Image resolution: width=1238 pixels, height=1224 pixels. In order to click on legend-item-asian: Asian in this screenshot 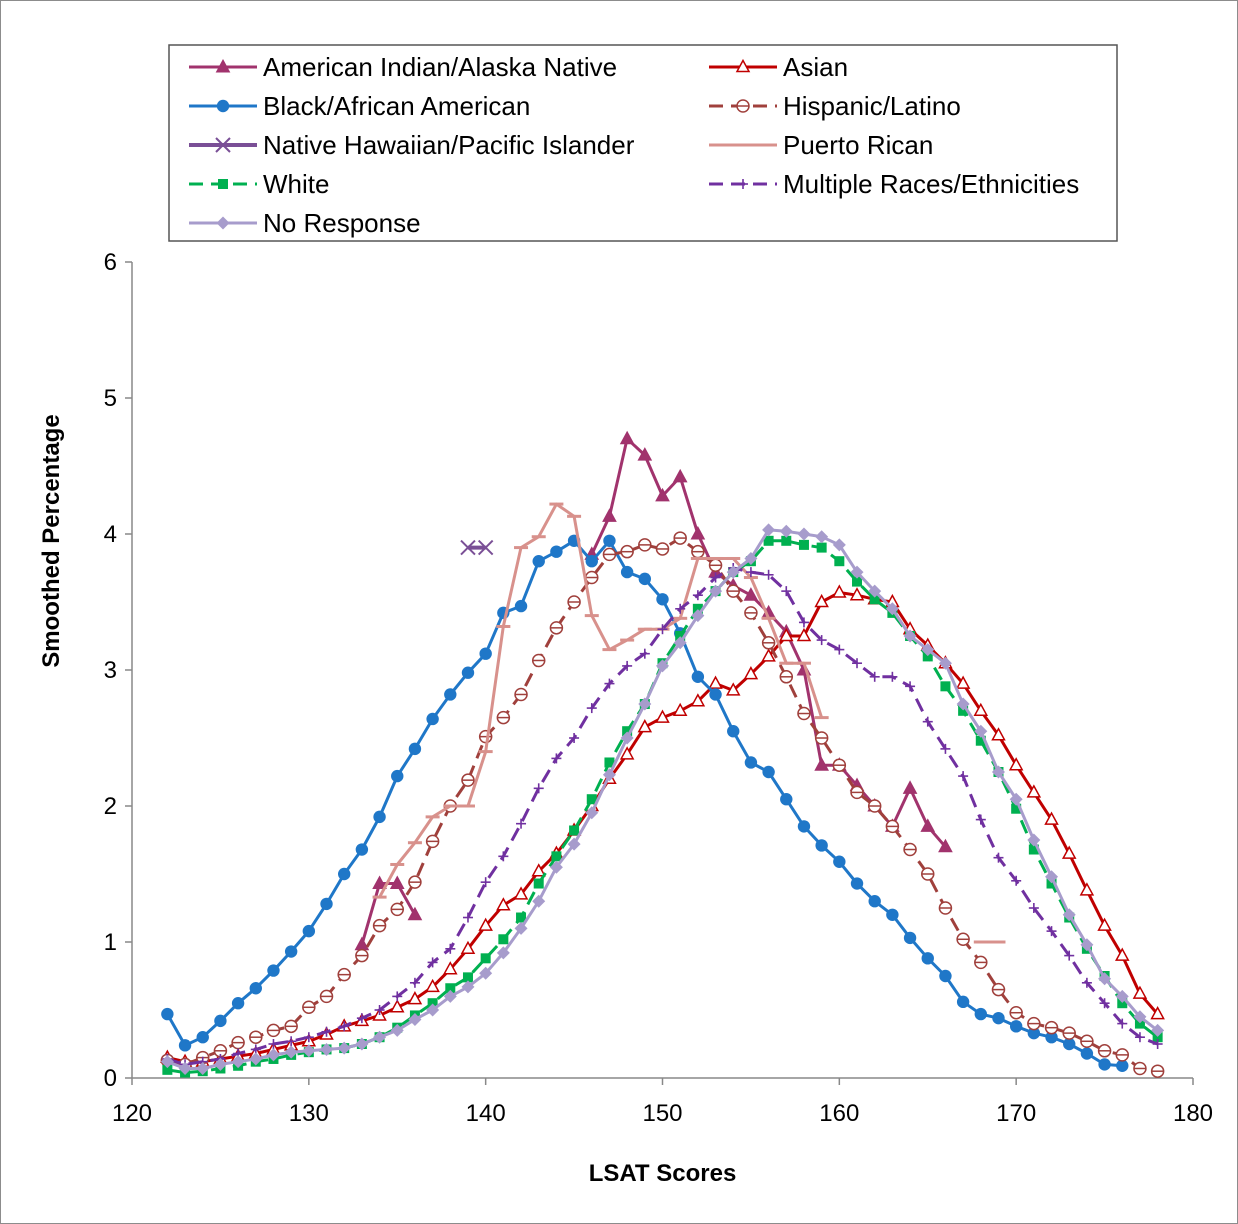, I will do `click(778, 67)`.